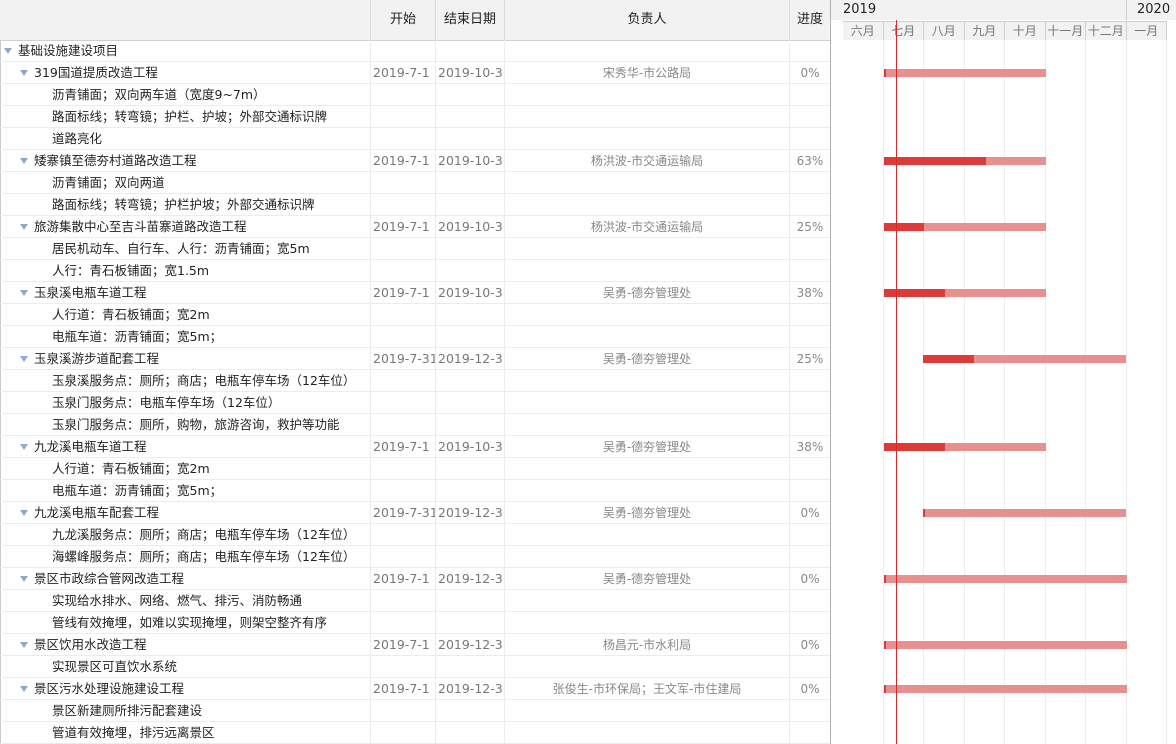  I want to click on subtask-row: 管道有效掩埋，排污远离景区, so click(415, 733).